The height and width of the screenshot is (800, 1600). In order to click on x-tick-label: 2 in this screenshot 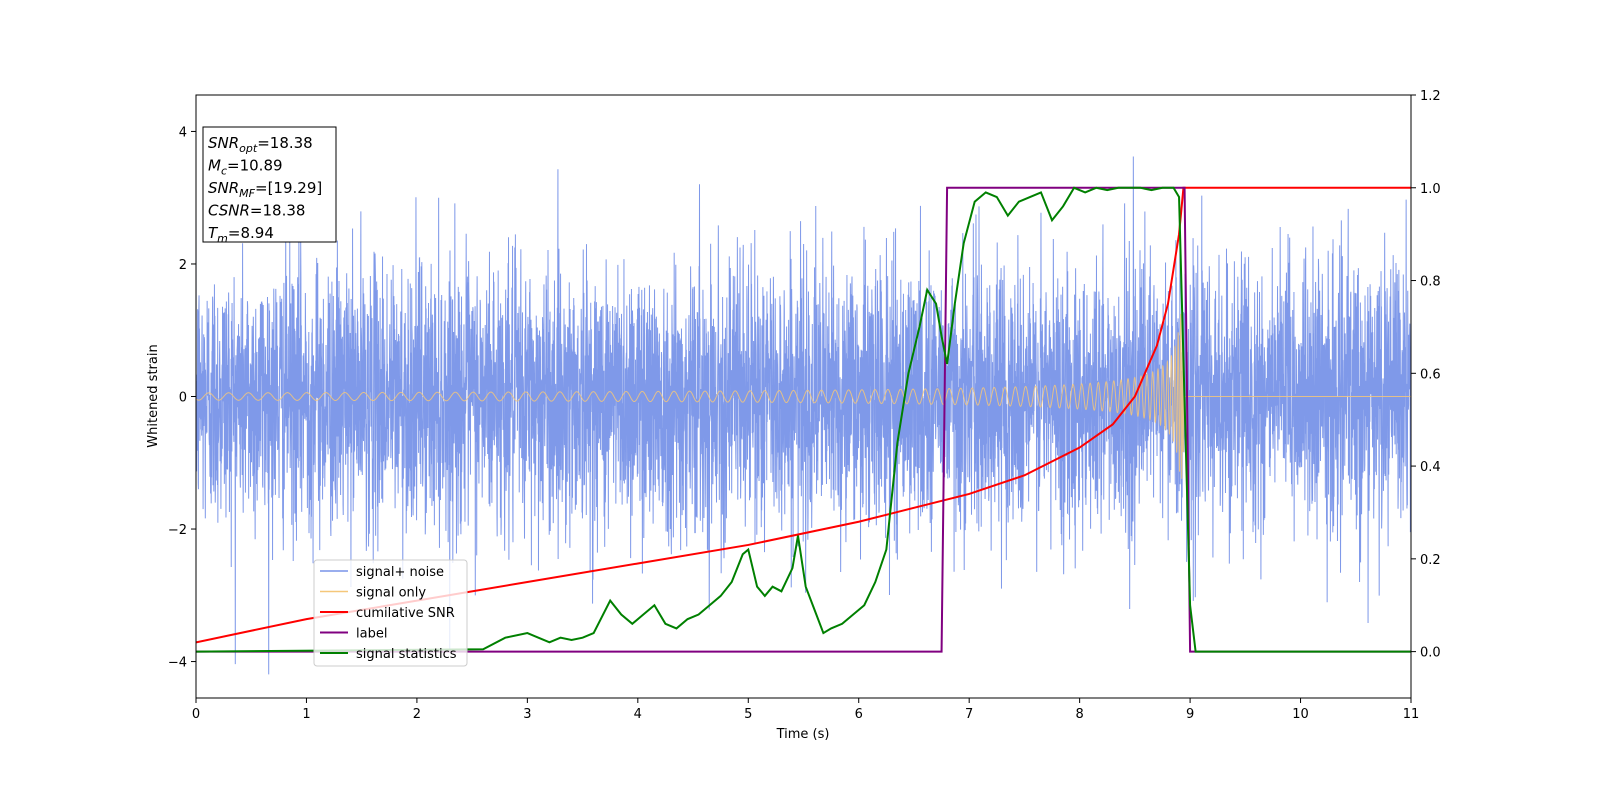, I will do `click(417, 714)`.